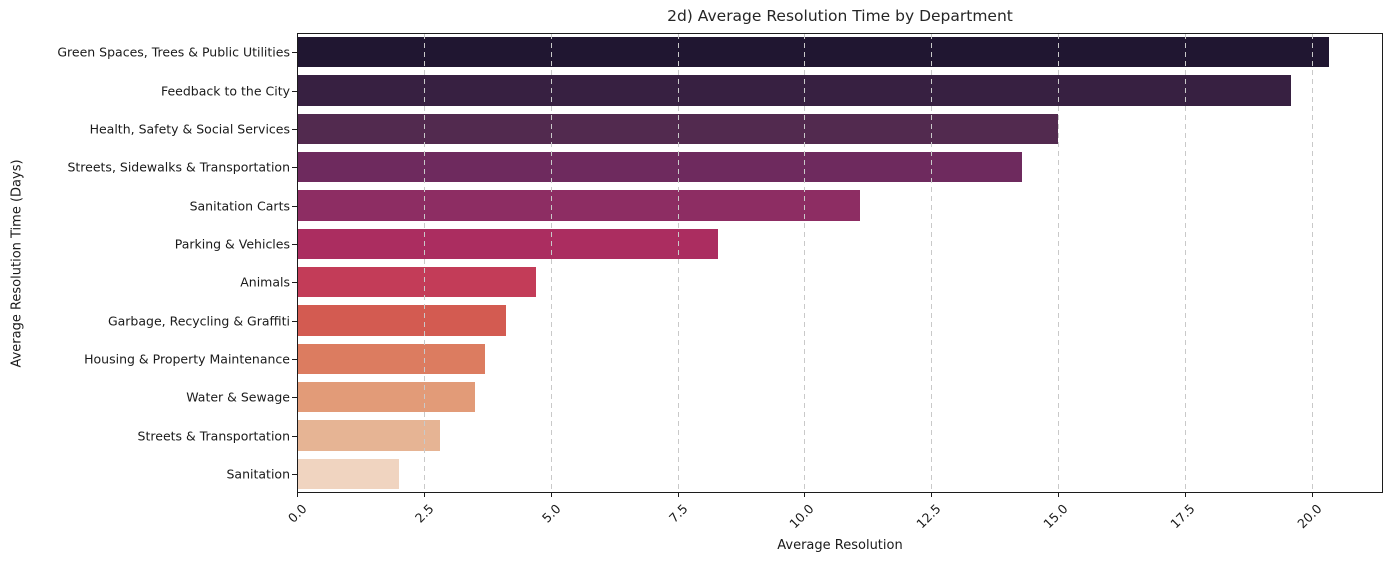  What do you see at coordinates (551, 263) in the screenshot?
I see `gridline-x-5.0` at bounding box center [551, 263].